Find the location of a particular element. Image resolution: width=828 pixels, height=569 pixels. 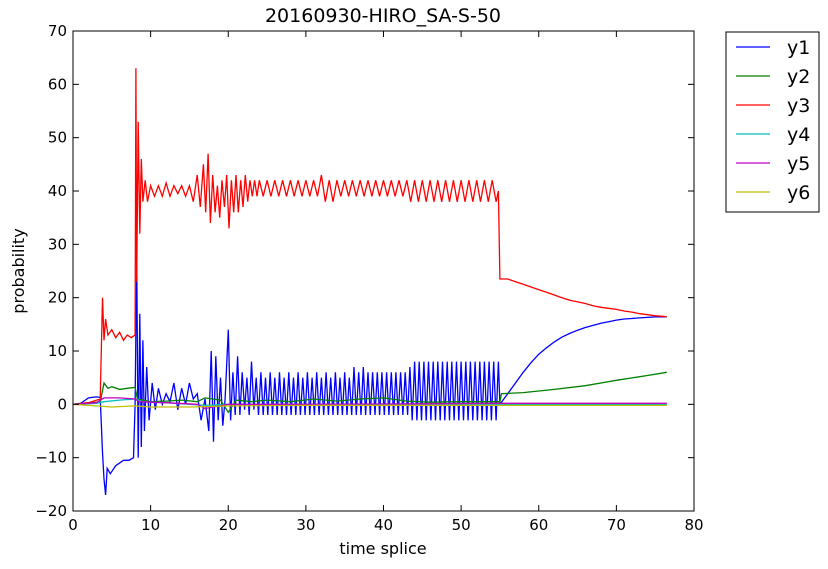

x-tick-label: 50 is located at coordinates (461, 525).